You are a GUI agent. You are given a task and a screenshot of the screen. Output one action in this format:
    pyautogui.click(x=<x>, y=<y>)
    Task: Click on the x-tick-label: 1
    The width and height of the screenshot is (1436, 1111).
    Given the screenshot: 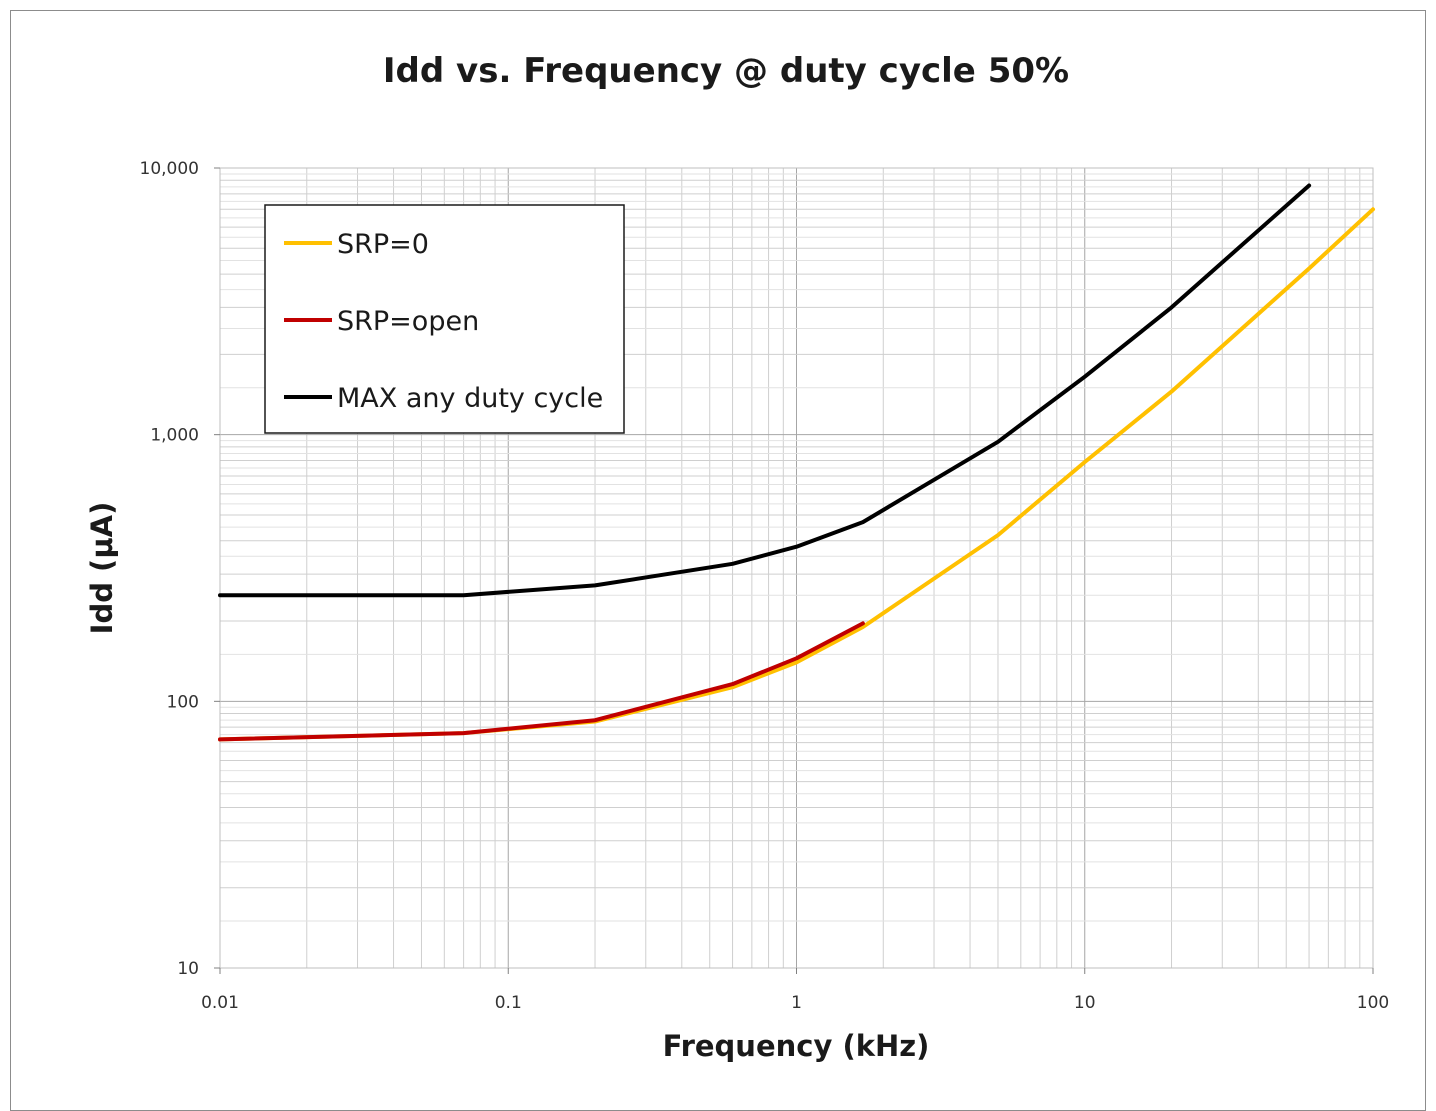 What is the action you would take?
    pyautogui.click(x=796, y=1003)
    